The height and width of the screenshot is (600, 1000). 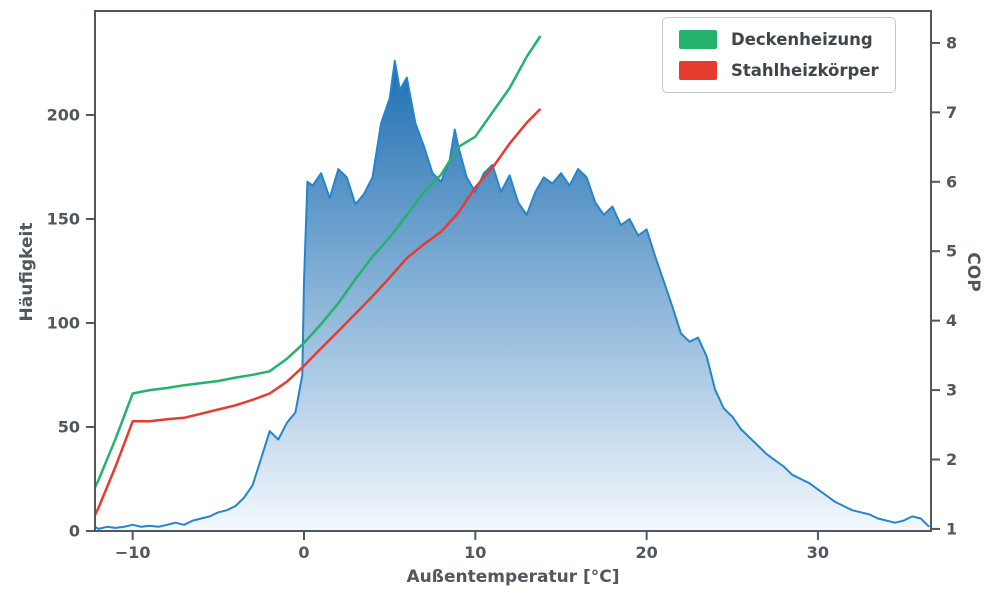 What do you see at coordinates (133, 552) in the screenshot?
I see `x-tick-label: −10` at bounding box center [133, 552].